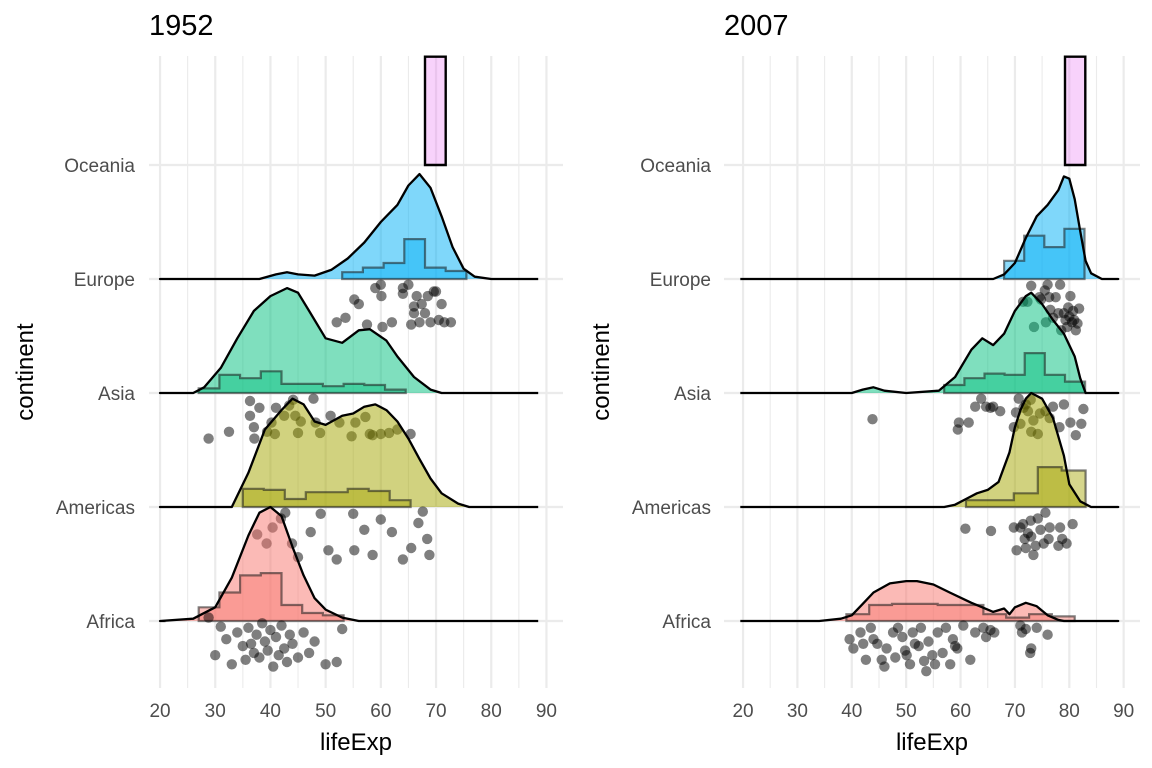 This screenshot has width=1152, height=768. I want to click on x-tick-label: 80, so click(491, 711).